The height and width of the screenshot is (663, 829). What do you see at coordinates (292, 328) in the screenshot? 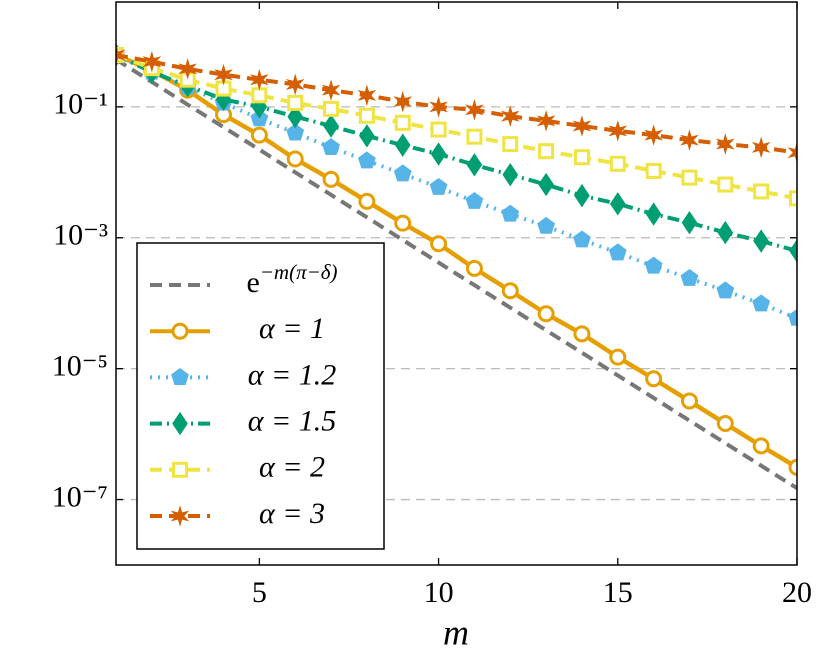
I see `legend-label: α = 1` at bounding box center [292, 328].